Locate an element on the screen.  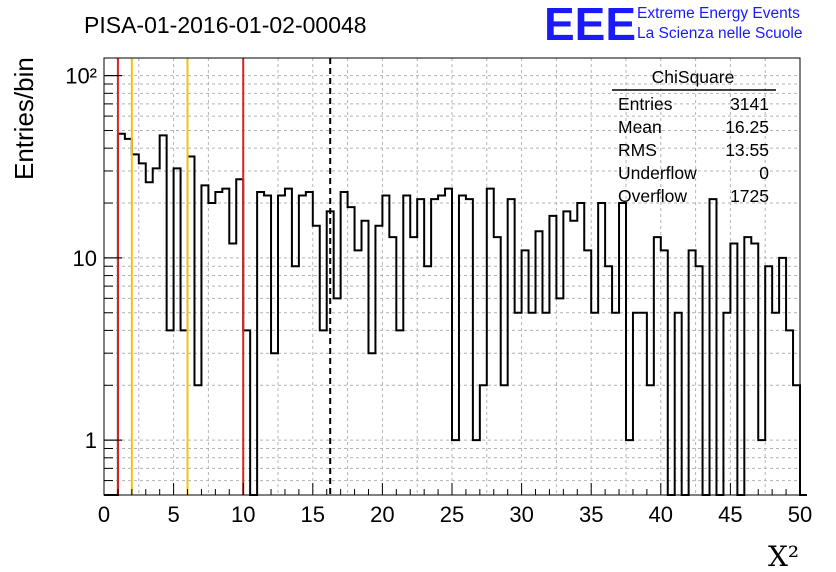
x-tick-labels: 0 5 10 15 20 25 30 35 40 45 50 is located at coordinates (455, 514).